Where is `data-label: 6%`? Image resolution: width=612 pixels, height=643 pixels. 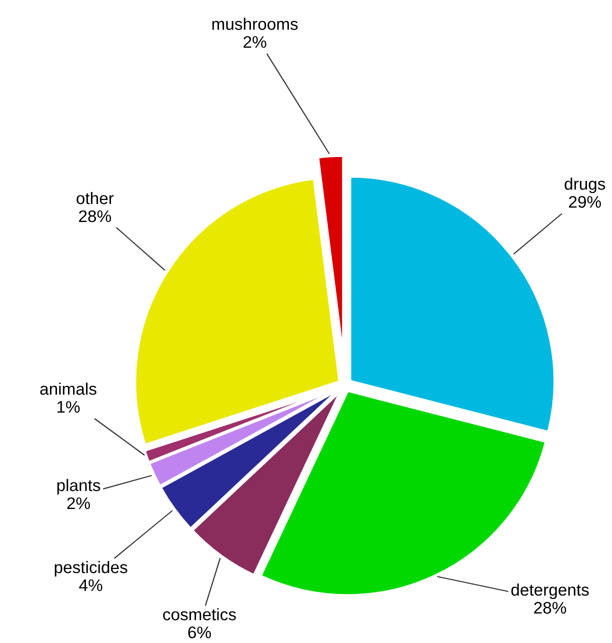 data-label: 6% is located at coordinates (199, 632).